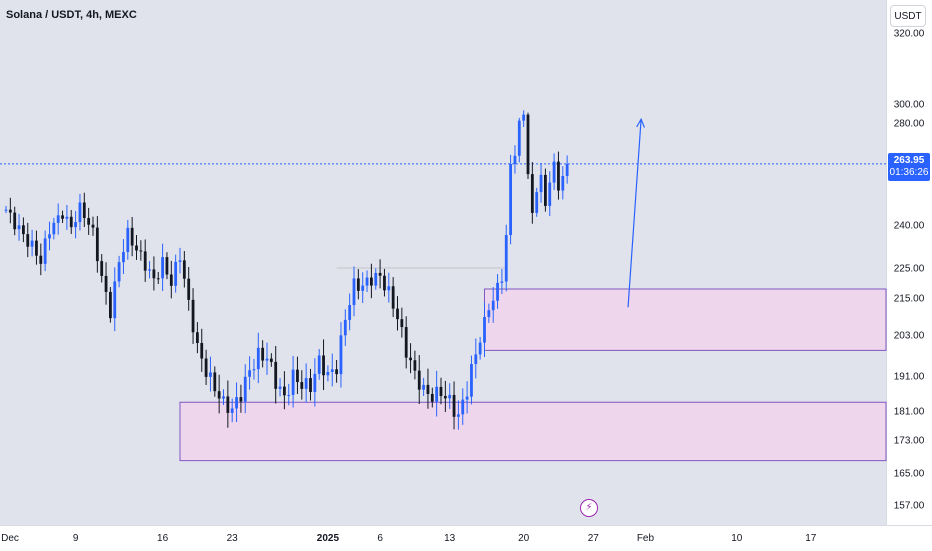 This screenshot has width=932, height=551. I want to click on x-tick-label: 6, so click(380, 538).